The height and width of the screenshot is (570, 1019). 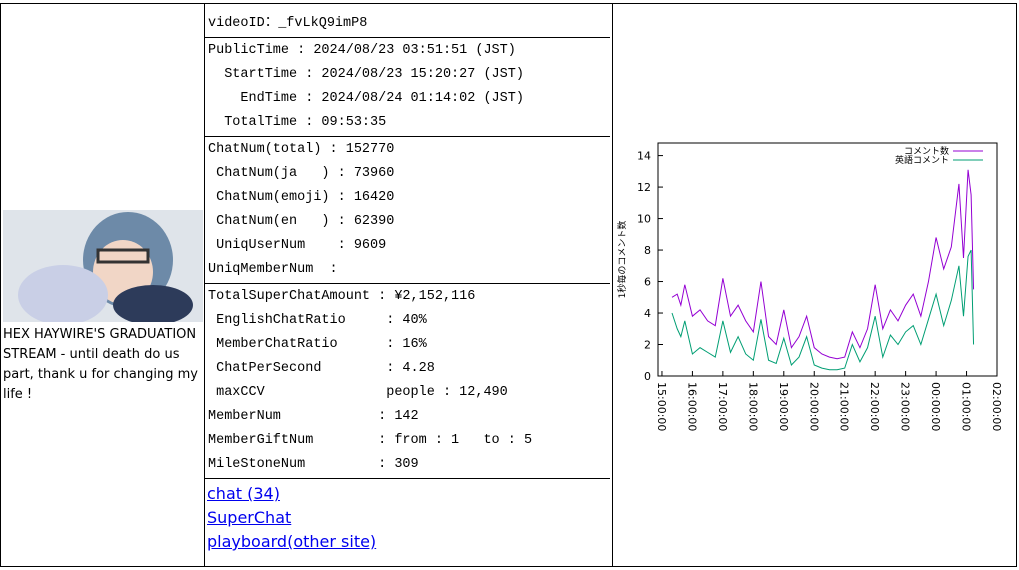 What do you see at coordinates (783, 406) in the screenshot?
I see `x-tick-label: 19:00:00` at bounding box center [783, 406].